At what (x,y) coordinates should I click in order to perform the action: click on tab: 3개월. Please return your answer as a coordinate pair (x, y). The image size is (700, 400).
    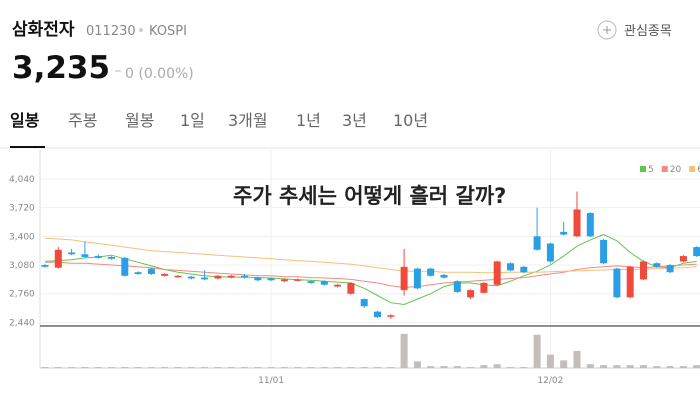
    Looking at the image, I should click on (248, 120).